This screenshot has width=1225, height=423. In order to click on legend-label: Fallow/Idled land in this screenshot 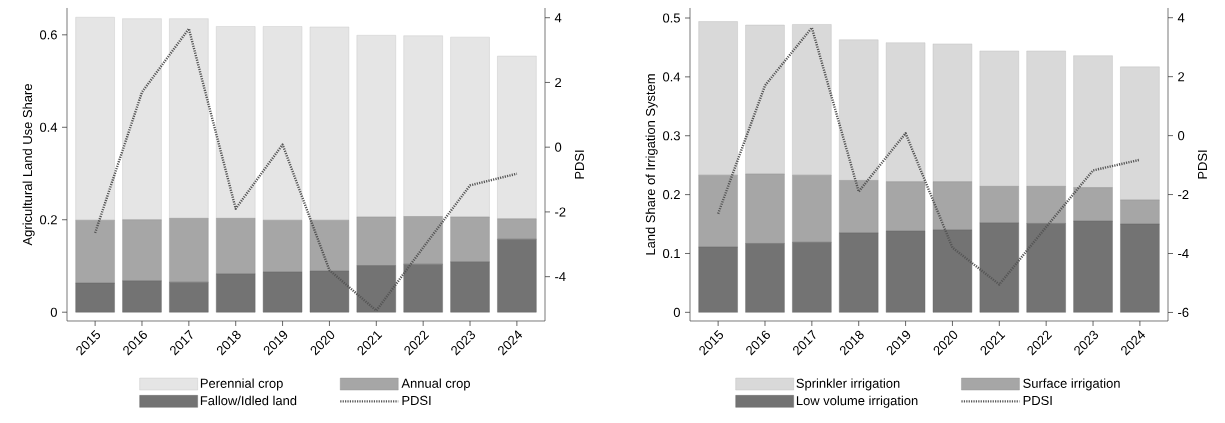, I will do `click(248, 400)`.